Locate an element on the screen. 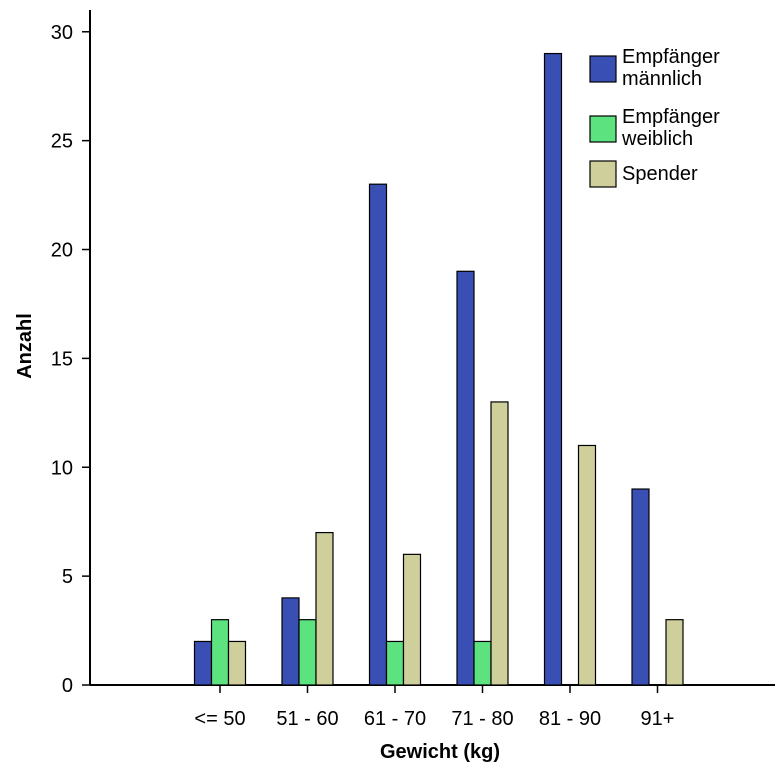 This screenshot has width=776, height=767. legend-label: Spender is located at coordinates (660, 174).